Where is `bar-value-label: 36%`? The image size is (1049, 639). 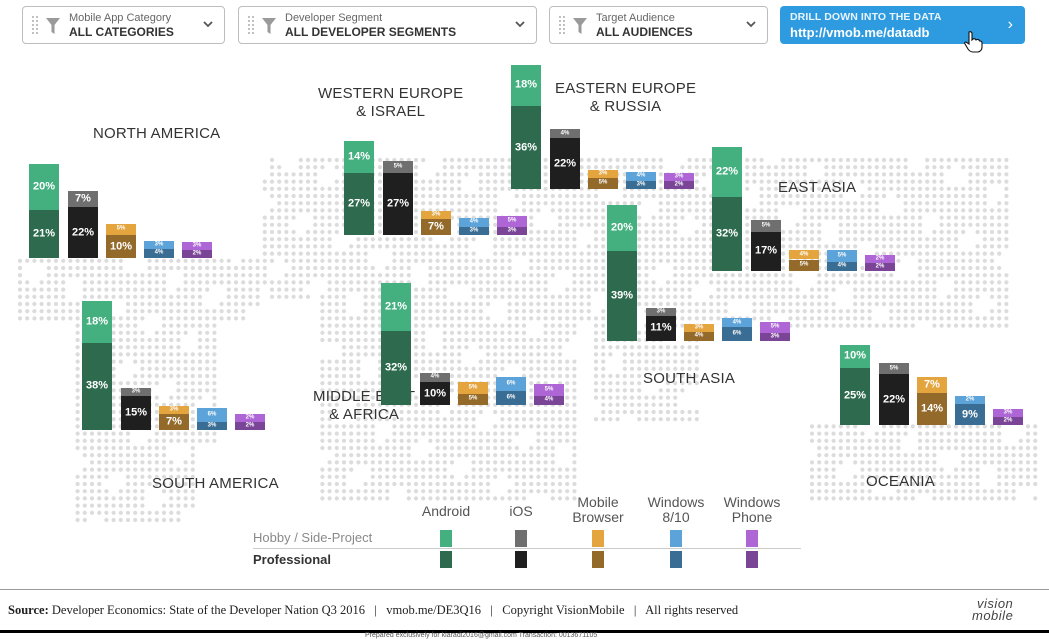
bar-value-label: 36% is located at coordinates (526, 147).